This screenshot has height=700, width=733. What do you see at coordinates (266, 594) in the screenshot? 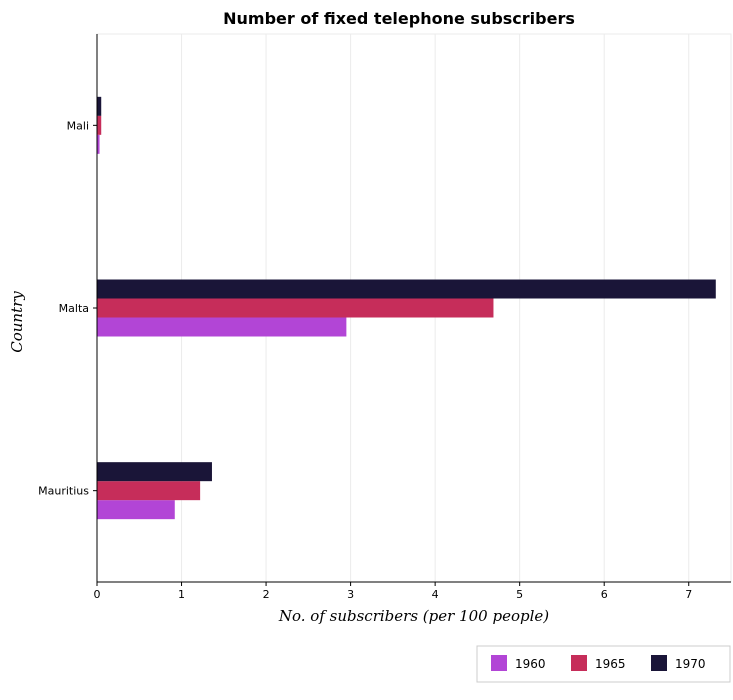
I see `x-tick-label: 2` at bounding box center [266, 594].